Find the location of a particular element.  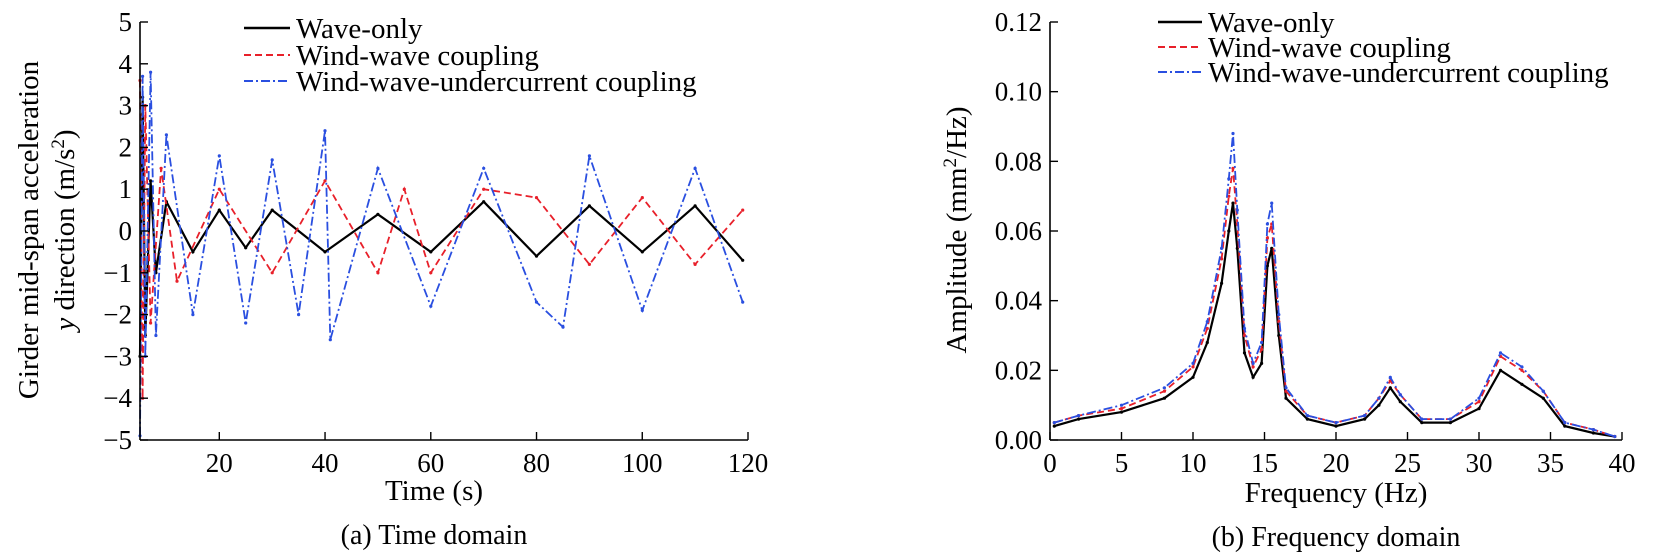

x-tick-label: 10 is located at coordinates (1193, 463).